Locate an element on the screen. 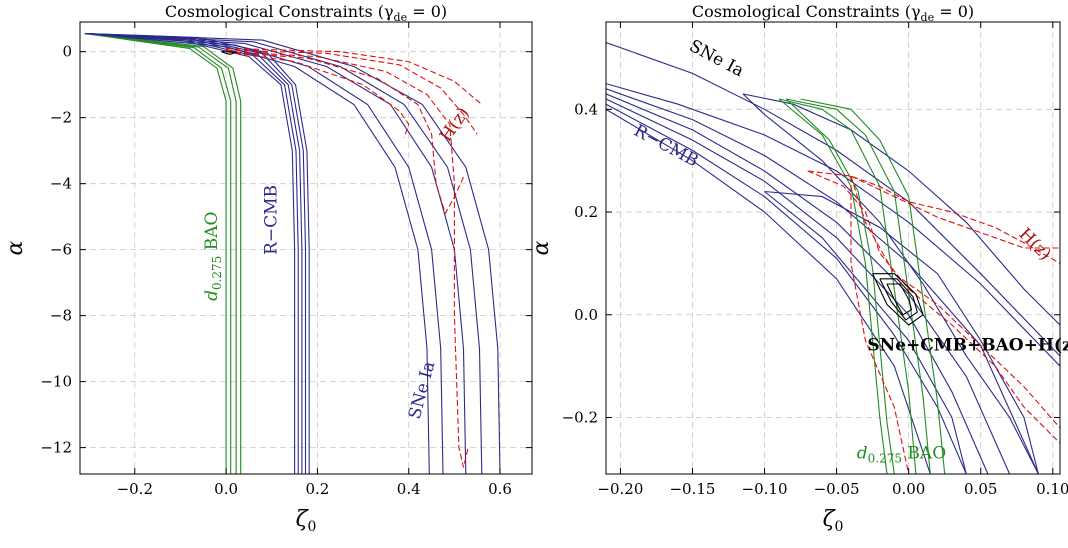 The width and height of the screenshot is (1068, 548). x-tick-label: 0.05 is located at coordinates (980, 489).